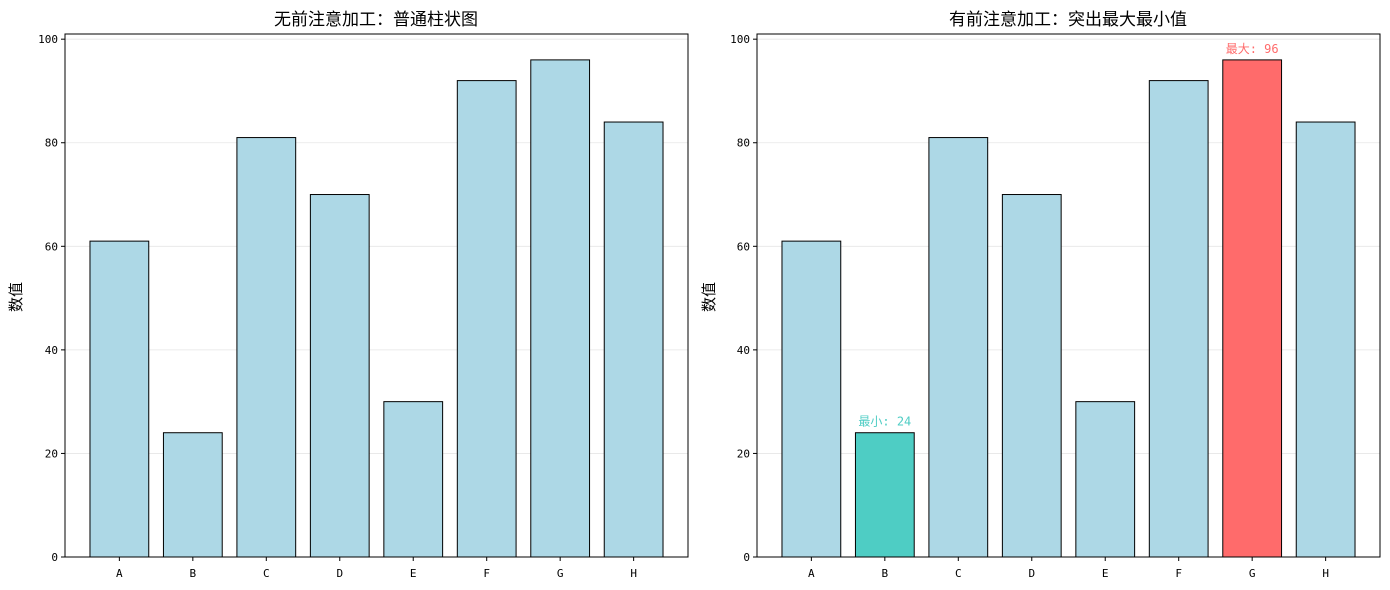 The width and height of the screenshot is (1390, 590). What do you see at coordinates (560, 308) in the screenshot?
I see `left-bar-G` at bounding box center [560, 308].